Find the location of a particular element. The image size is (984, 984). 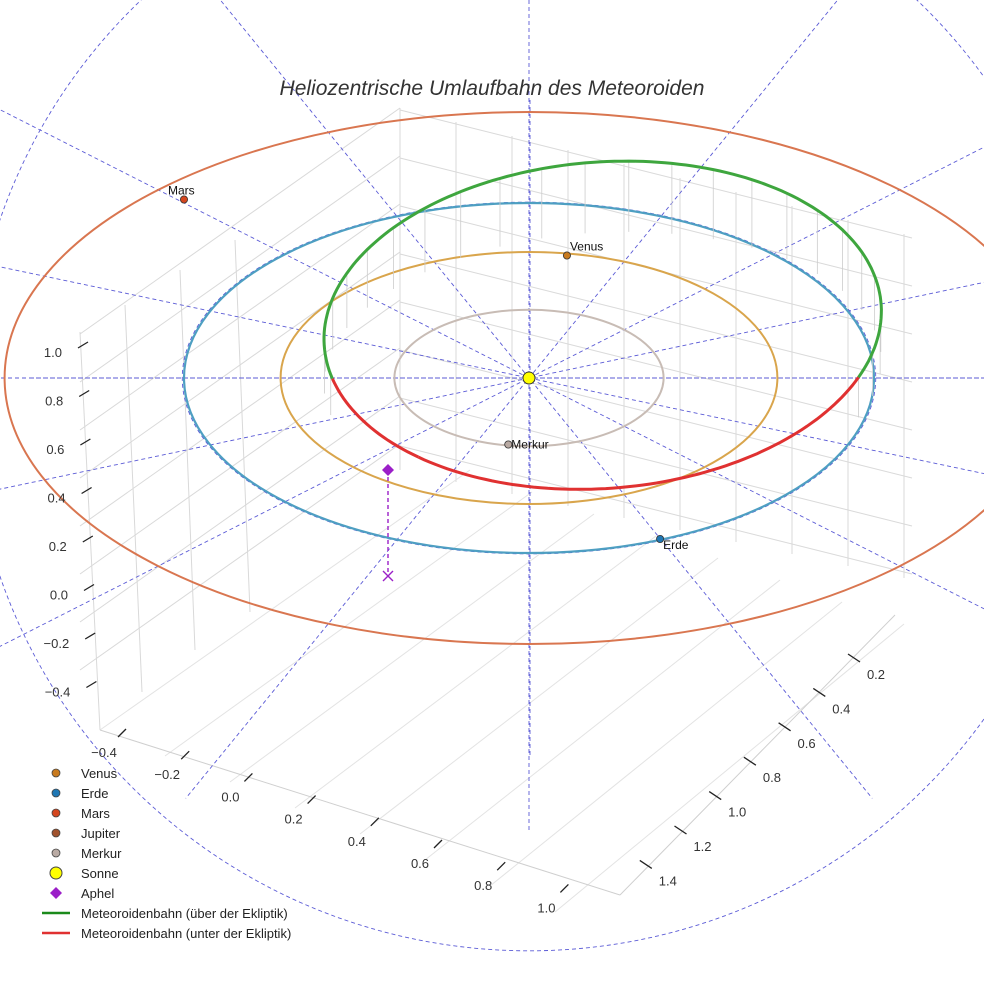

legend-label-5: Sonne is located at coordinates (100, 873).